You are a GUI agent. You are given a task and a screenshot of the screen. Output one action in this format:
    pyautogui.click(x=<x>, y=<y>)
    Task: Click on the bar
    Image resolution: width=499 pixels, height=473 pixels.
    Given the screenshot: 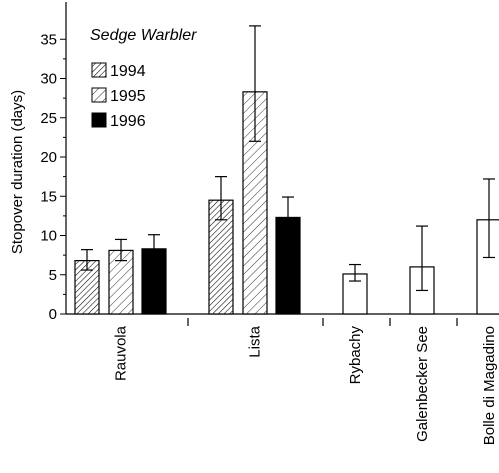 What is the action you would take?
    pyautogui.click(x=487, y=267)
    